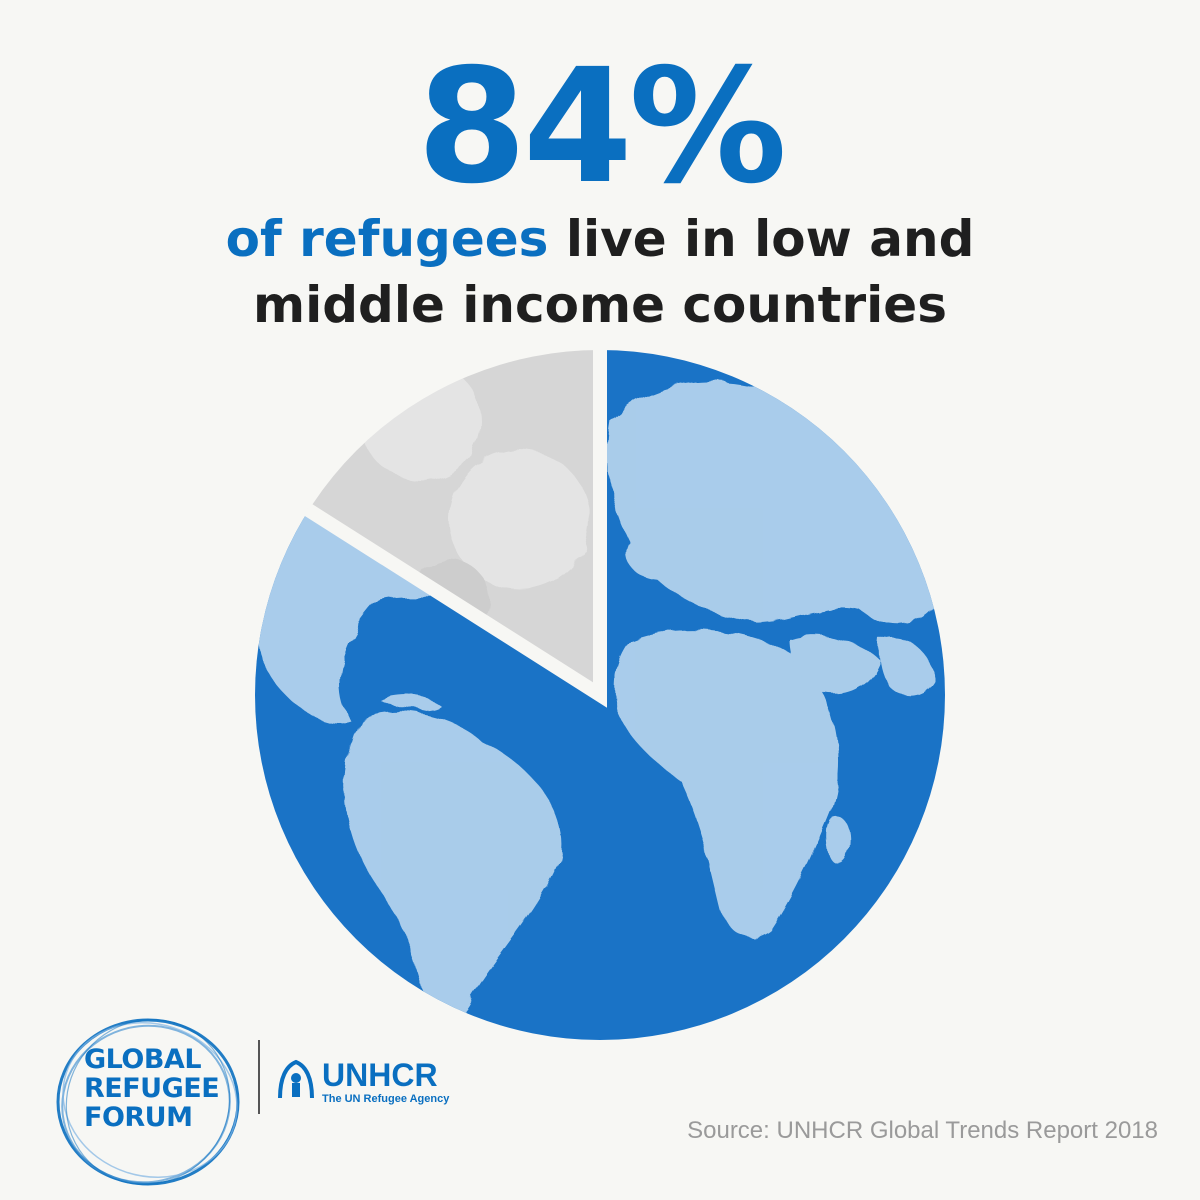 Image resolution: width=1200 pixels, height=1200 pixels. I want to click on subtitle-accent: of refugees, so click(387, 239).